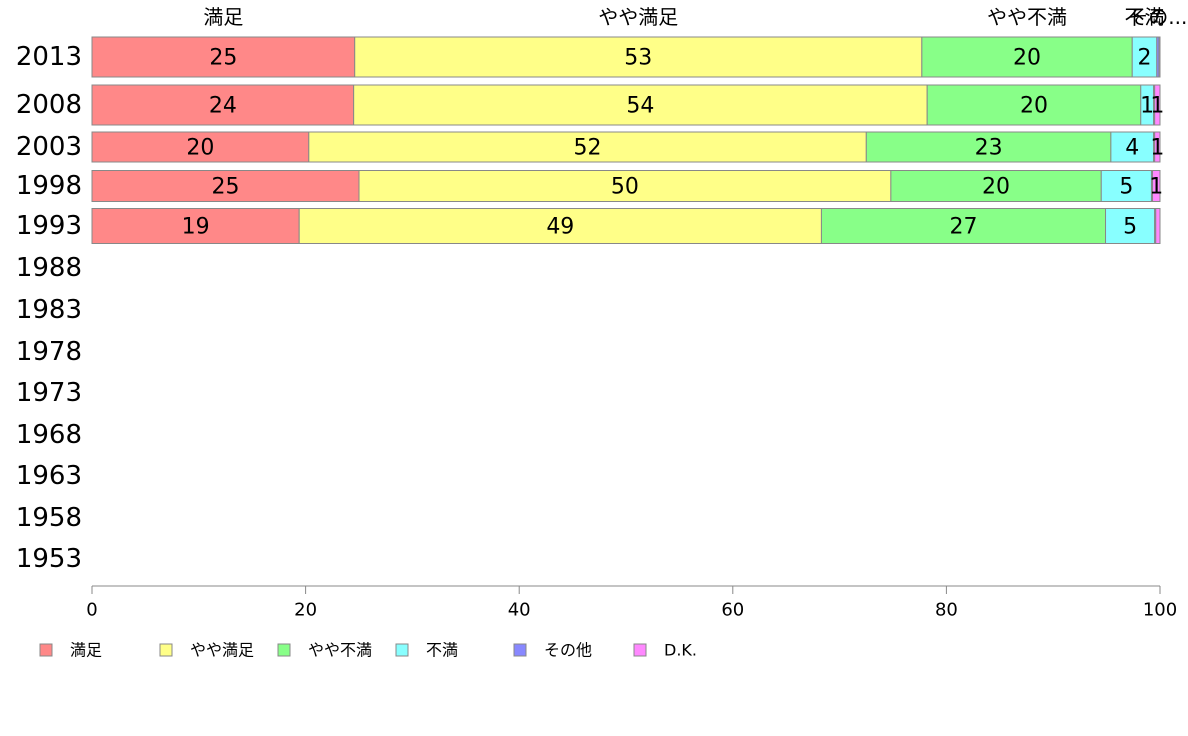 The width and height of the screenshot is (1188, 736). What do you see at coordinates (49, 57) in the screenshot?
I see `y-tick-label: 2013` at bounding box center [49, 57].